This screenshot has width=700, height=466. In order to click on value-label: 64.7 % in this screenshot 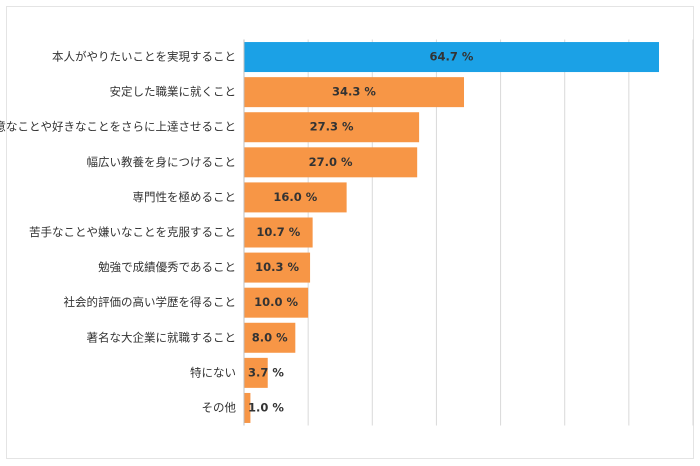, I will do `click(452, 57)`.